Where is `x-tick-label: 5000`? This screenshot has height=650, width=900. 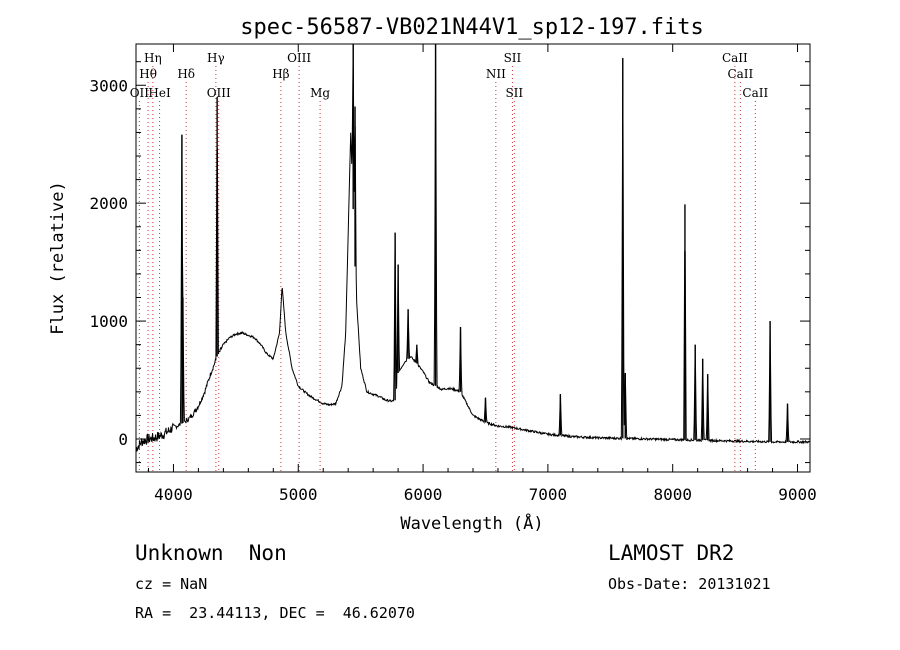
x-tick-label: 5000 is located at coordinates (298, 494).